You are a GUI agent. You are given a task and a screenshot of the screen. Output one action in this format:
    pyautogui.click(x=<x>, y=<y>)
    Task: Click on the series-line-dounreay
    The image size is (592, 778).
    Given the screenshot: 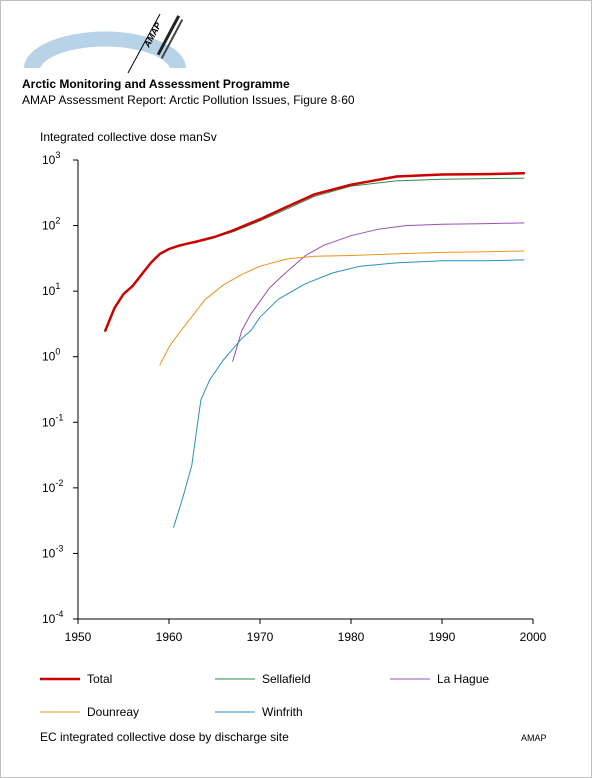 What is the action you would take?
    pyautogui.click(x=342, y=308)
    